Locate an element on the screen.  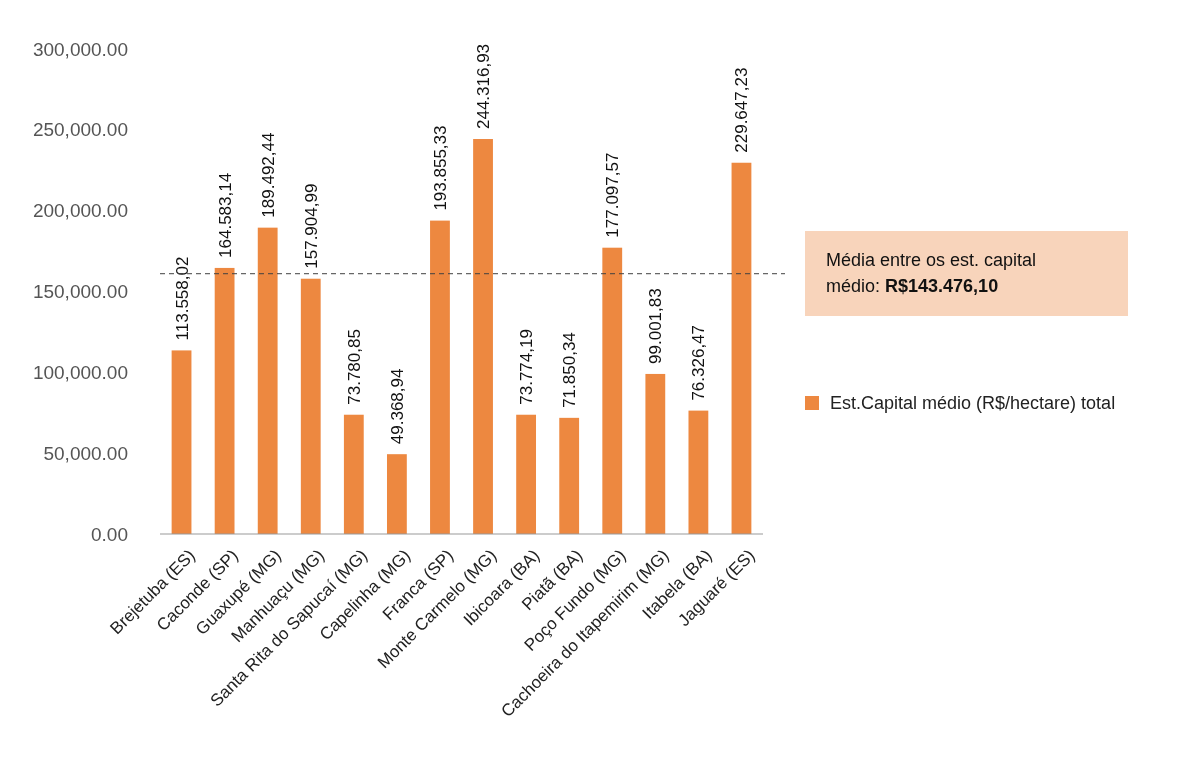
y-tick-label: 300,000.00 is located at coordinates (80, 49).